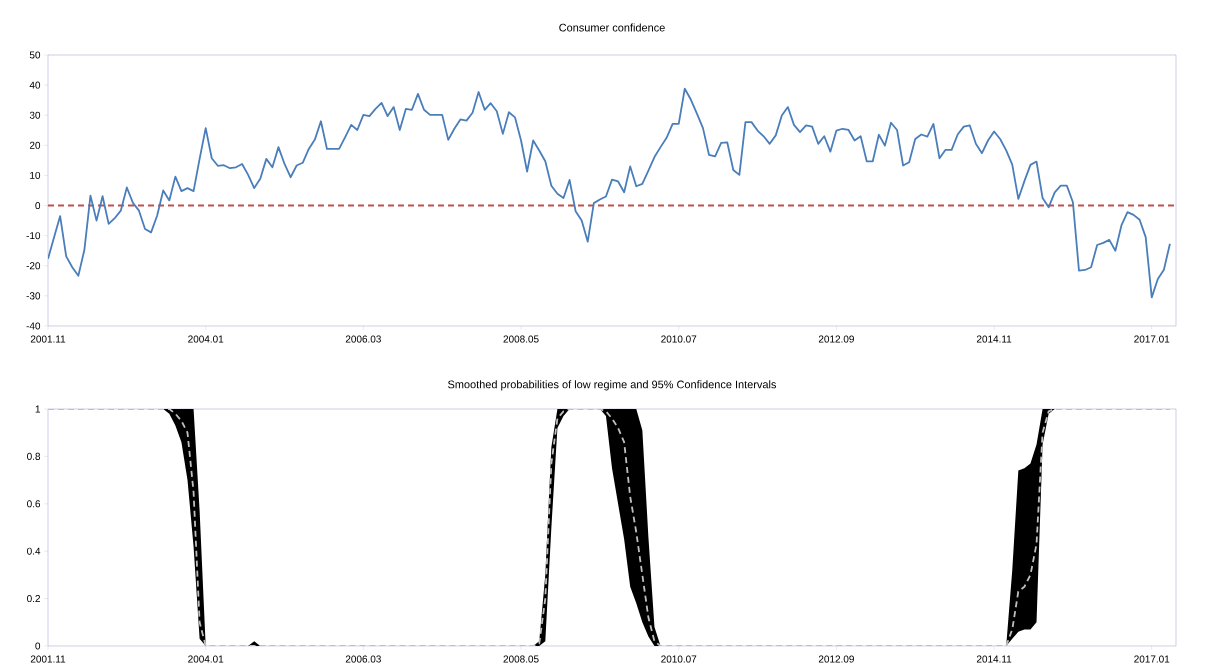  What do you see at coordinates (33, 236) in the screenshot?
I see `y-tick-label: -10` at bounding box center [33, 236].